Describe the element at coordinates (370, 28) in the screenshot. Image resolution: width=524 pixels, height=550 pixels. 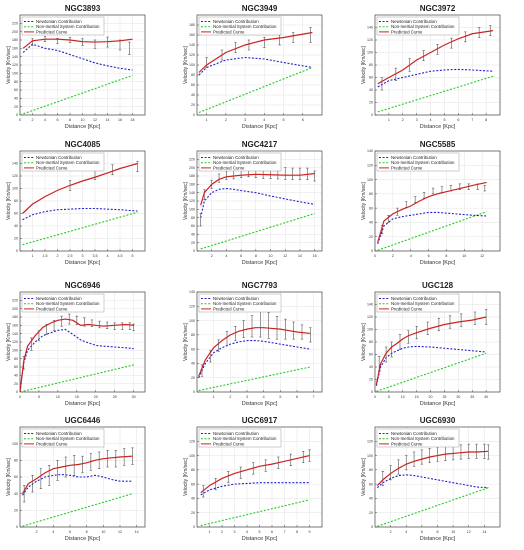
I see `y-tick-label: 140` at that location.